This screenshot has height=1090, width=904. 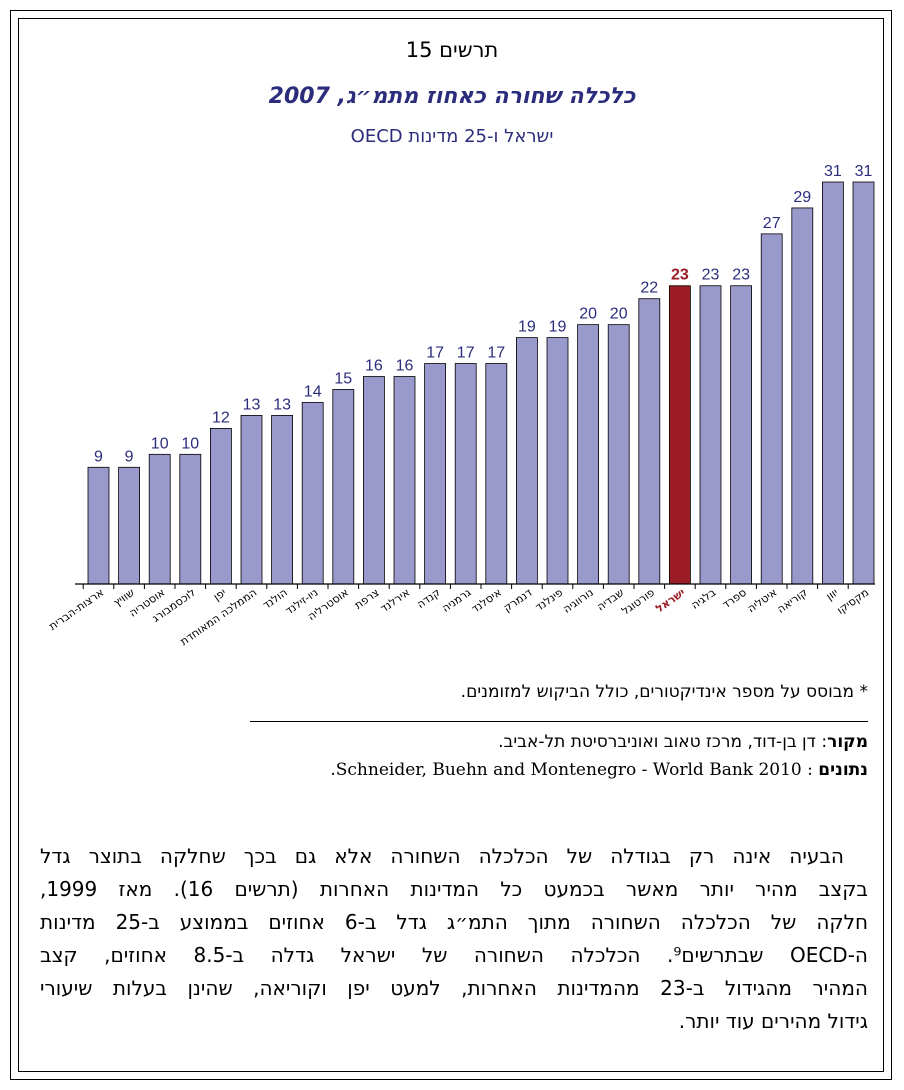 I want to click on category-label-20: בלגיה, so click(x=703, y=599).